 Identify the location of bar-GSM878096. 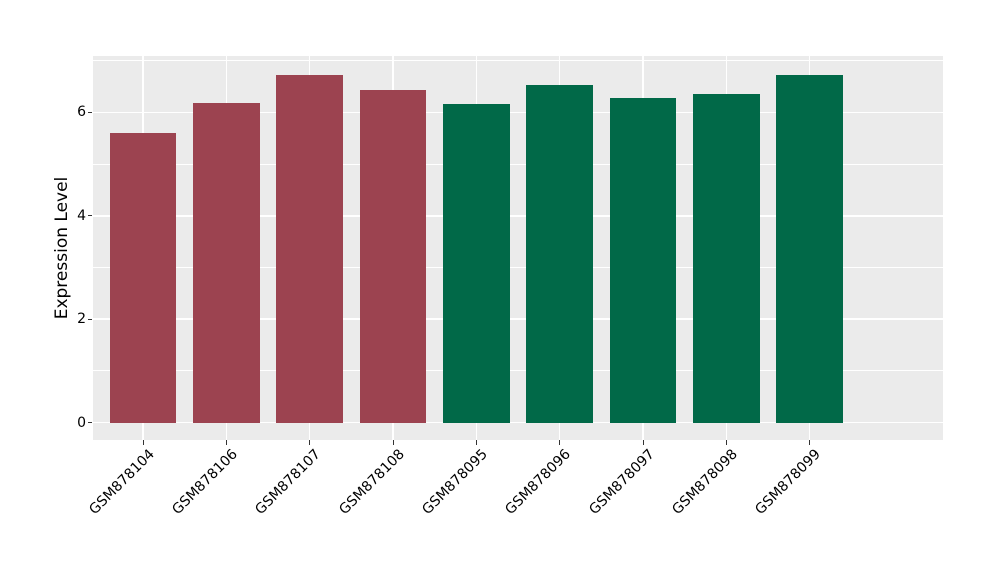
(559, 254).